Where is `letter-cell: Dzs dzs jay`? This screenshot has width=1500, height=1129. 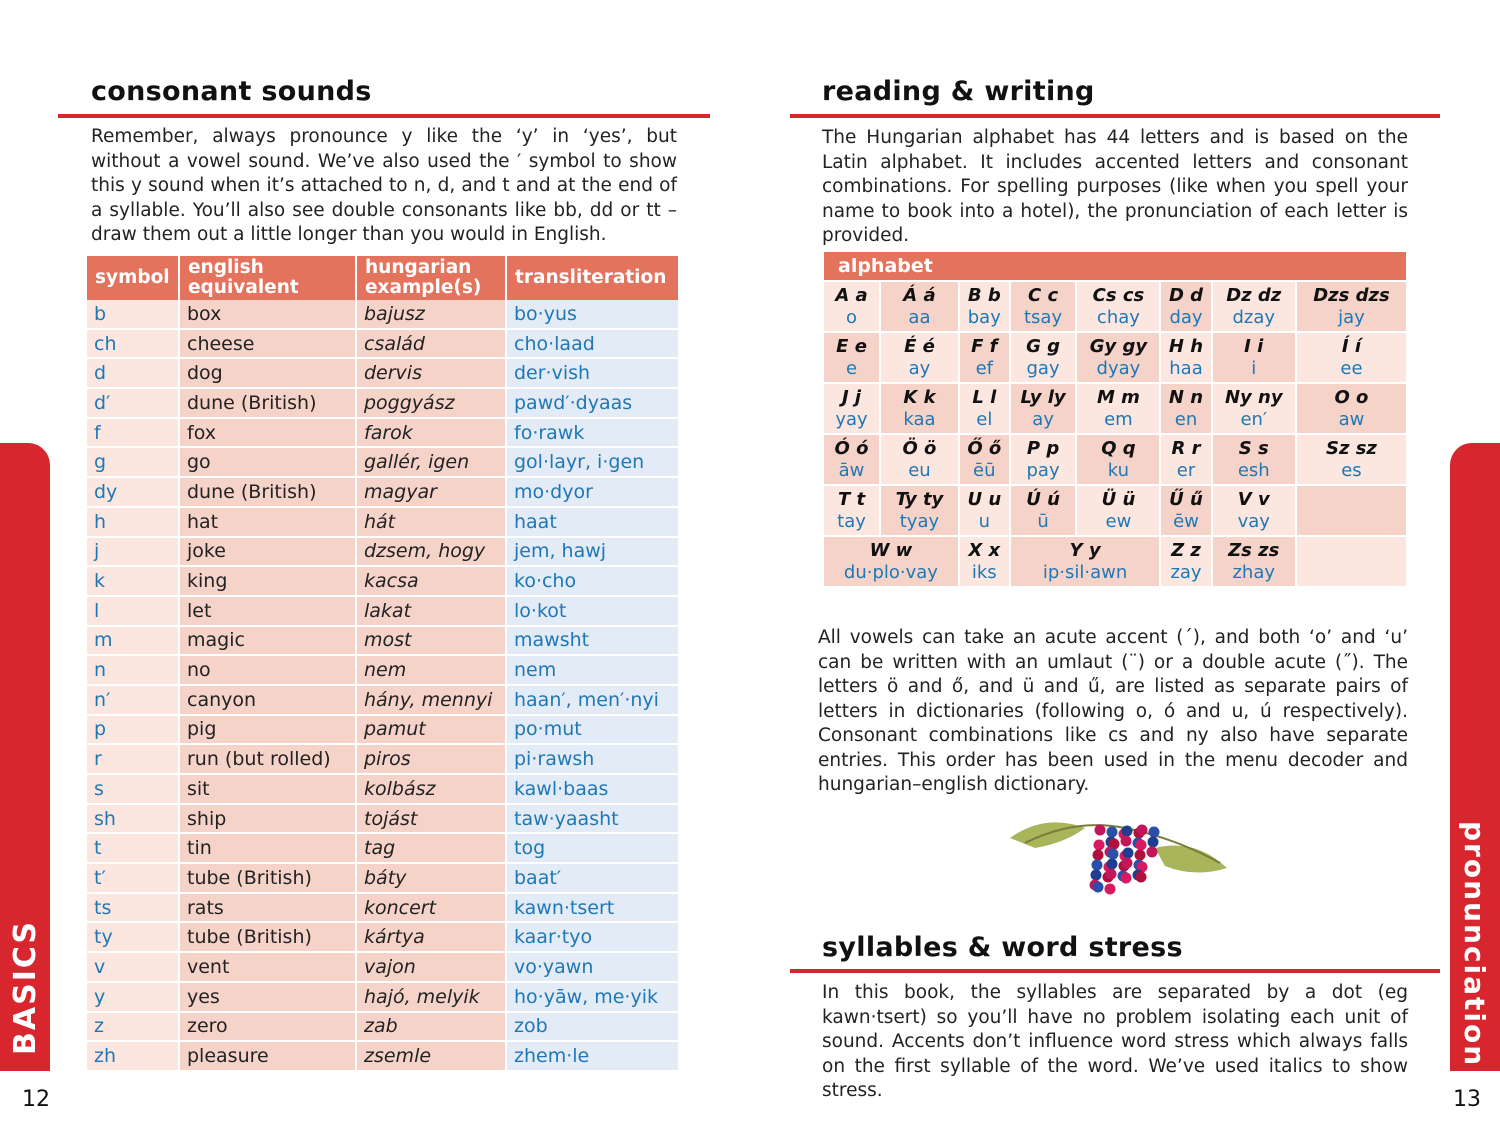
letter-cell: Dzs dzs jay is located at coordinates (1351, 306).